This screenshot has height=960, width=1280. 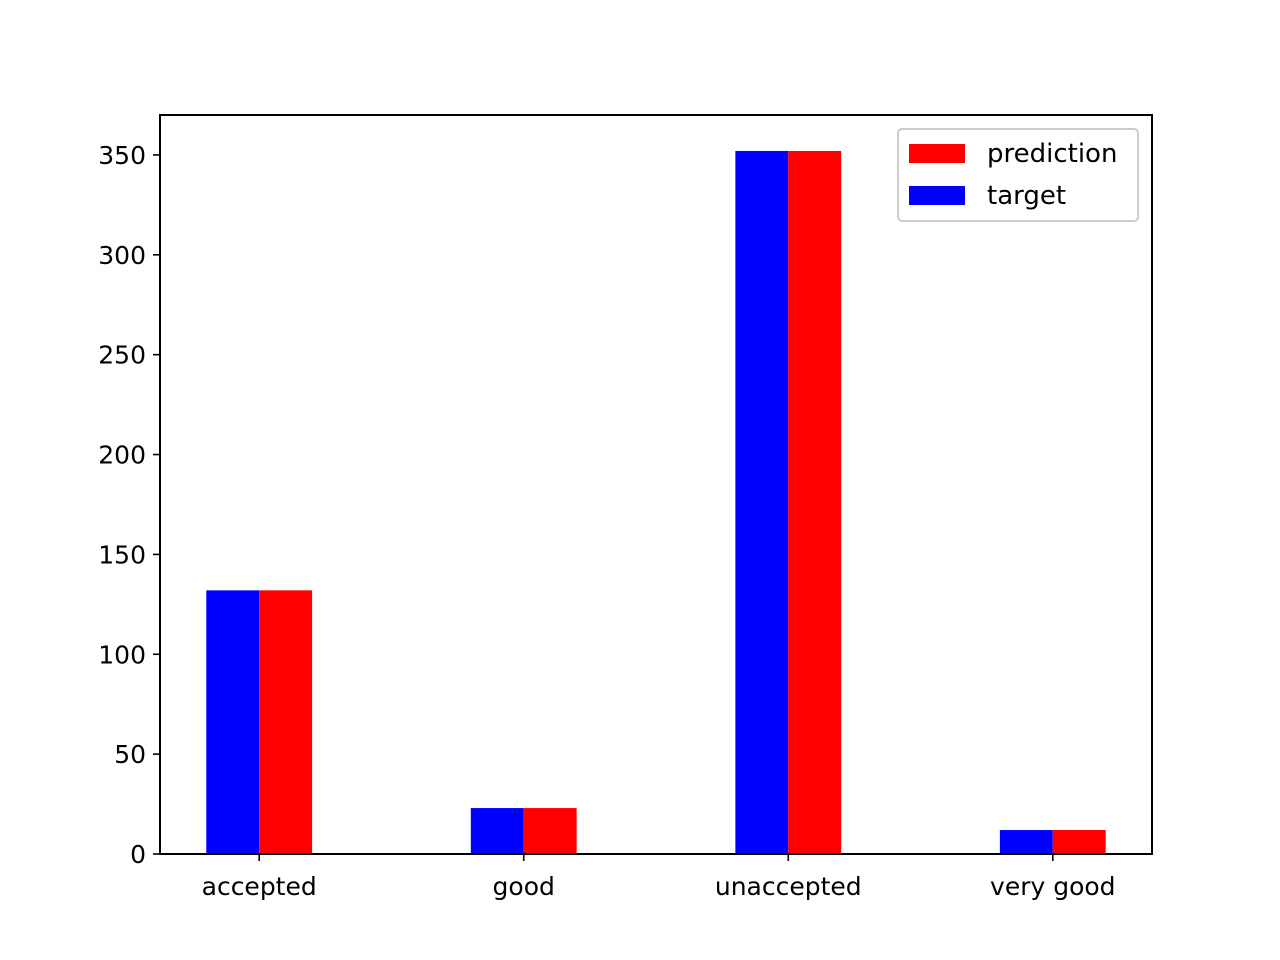 What do you see at coordinates (122, 455) in the screenshot?
I see `y-tick-label: 200` at bounding box center [122, 455].